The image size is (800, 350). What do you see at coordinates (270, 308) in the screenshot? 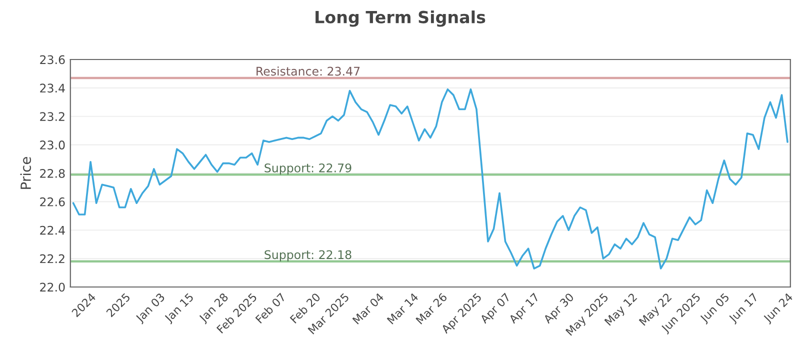
I see `x-tick-label: Feb 07` at bounding box center [270, 308].